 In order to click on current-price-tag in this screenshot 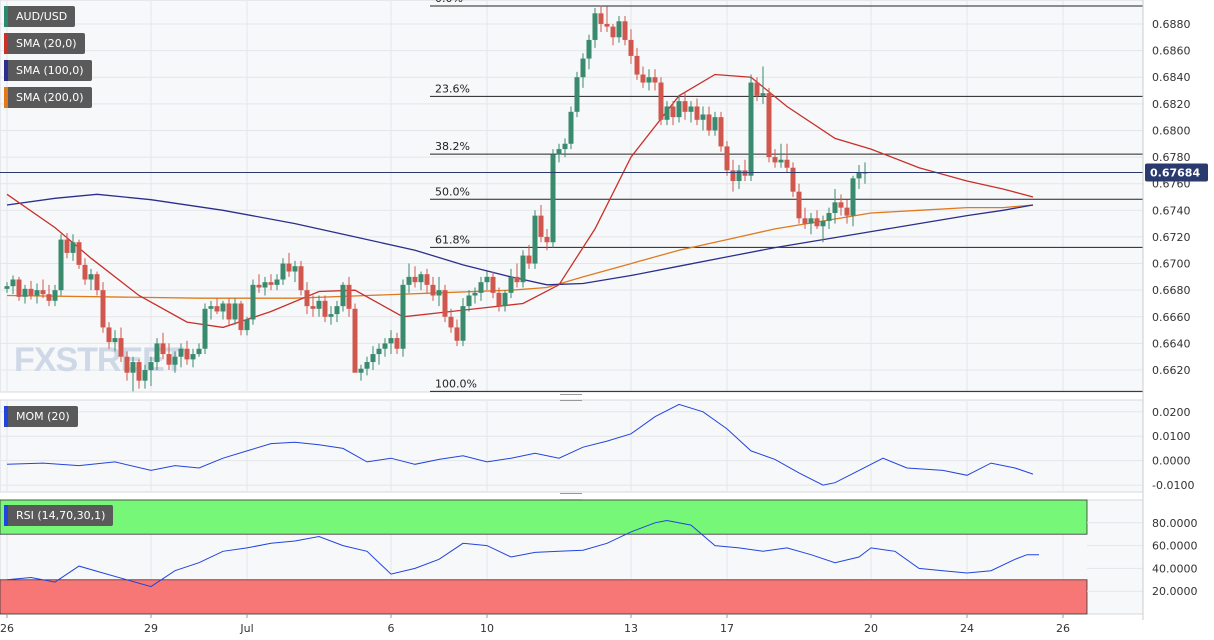, I will do `click(1176, 172)`.